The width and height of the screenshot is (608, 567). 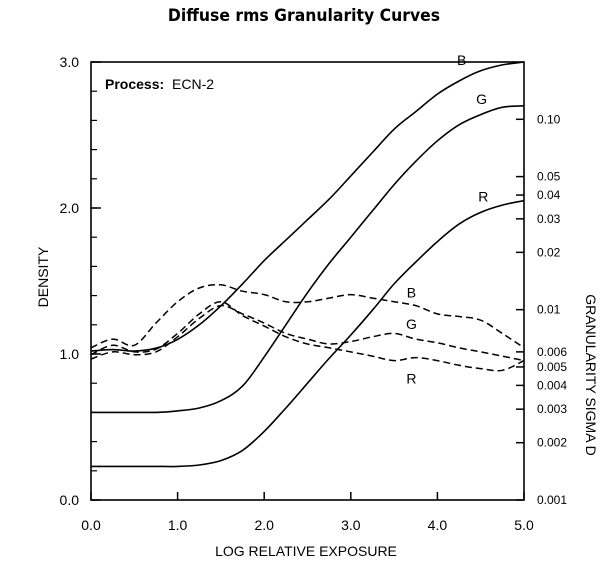 What do you see at coordinates (549, 177) in the screenshot?
I see `y2-tick-label: 0.05` at bounding box center [549, 177].